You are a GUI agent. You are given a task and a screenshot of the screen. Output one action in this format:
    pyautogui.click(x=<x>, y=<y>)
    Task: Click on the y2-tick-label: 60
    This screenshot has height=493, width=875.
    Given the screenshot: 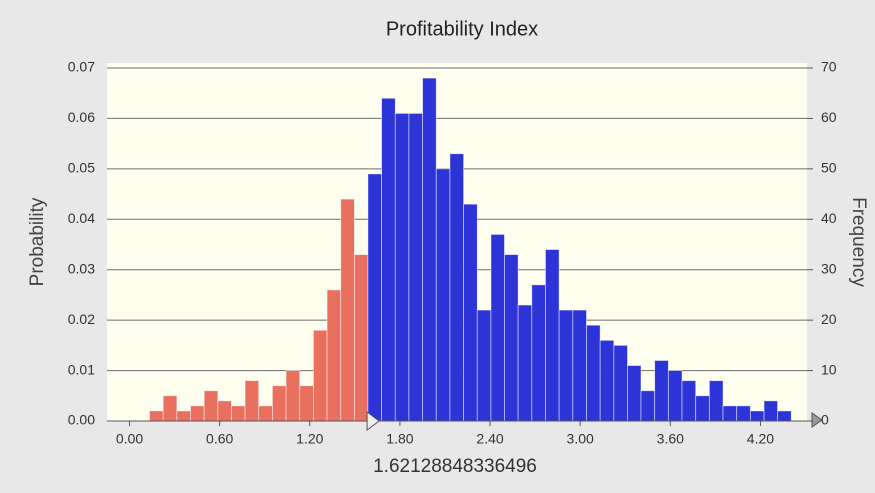 What is the action you would take?
    pyautogui.click(x=829, y=117)
    